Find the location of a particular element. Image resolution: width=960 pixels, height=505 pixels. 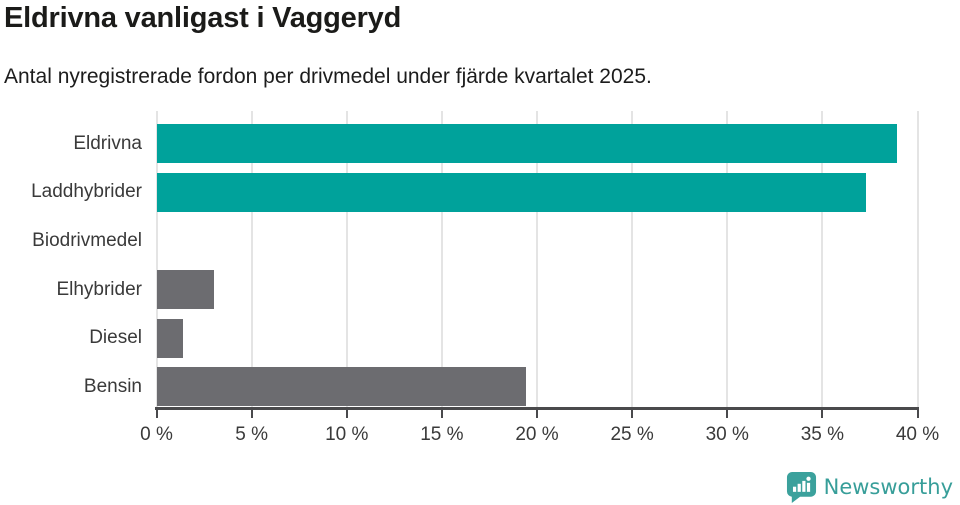

chart-row: Biodrivmedel is located at coordinates (480, 241).